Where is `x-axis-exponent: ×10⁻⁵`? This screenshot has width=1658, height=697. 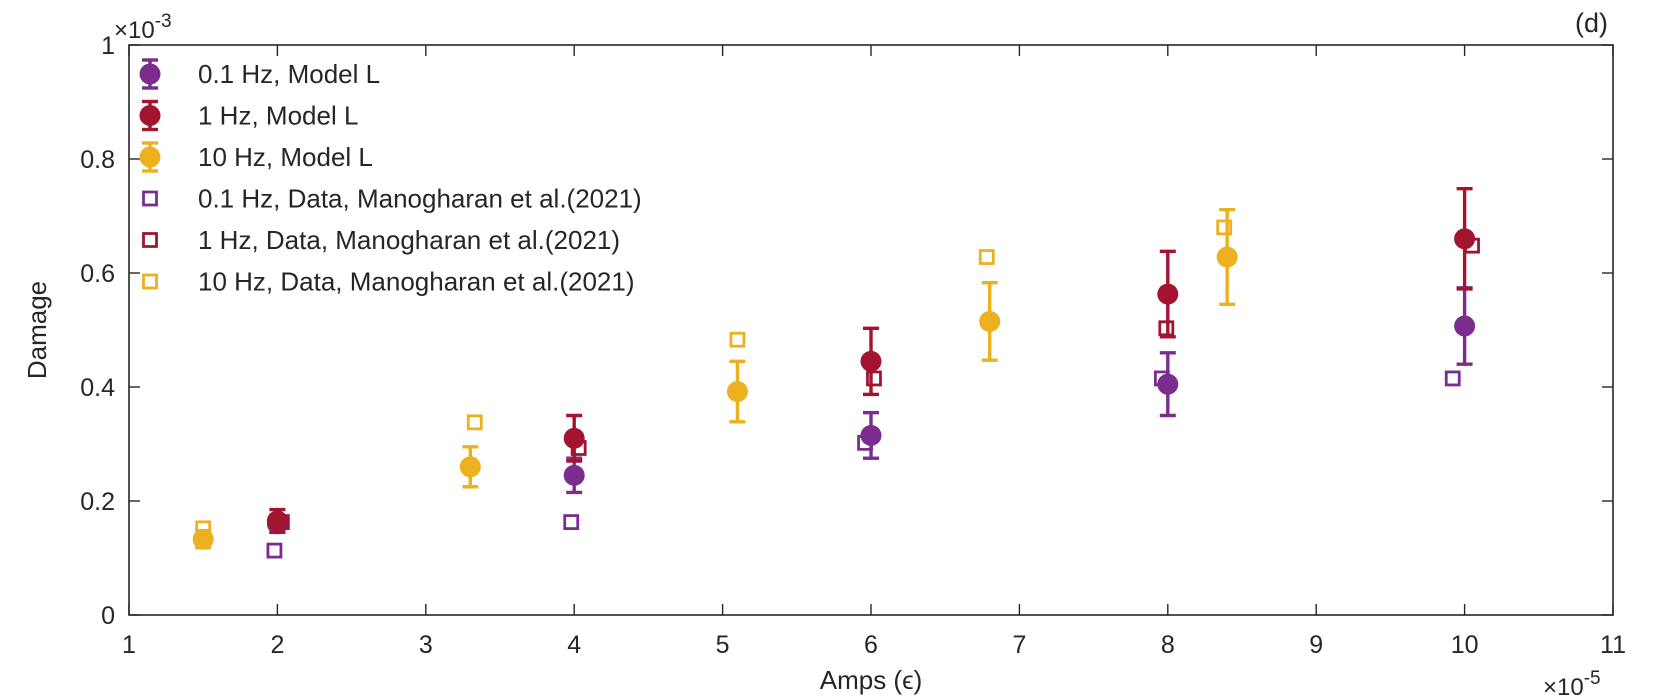
x-axis-exponent: ×10⁻⁵ is located at coordinates (1572, 682).